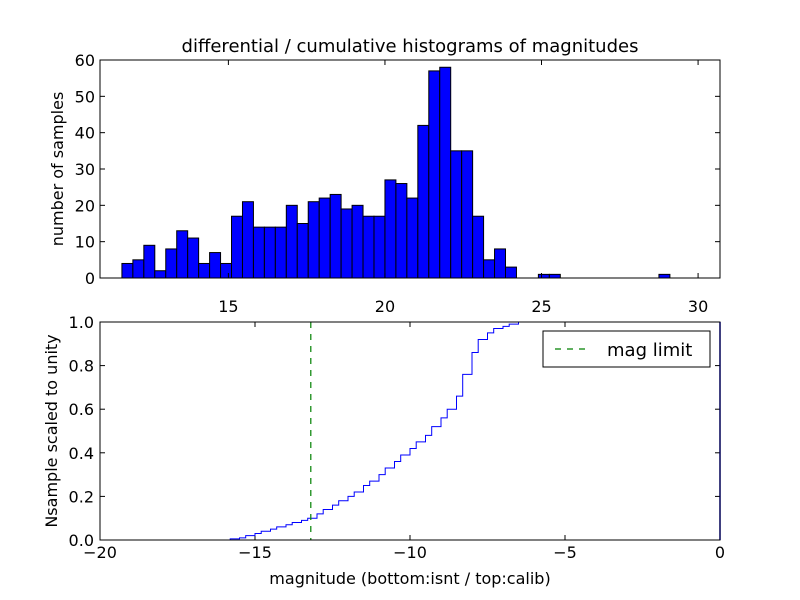 This screenshot has height=600, width=800. What do you see at coordinates (410, 552) in the screenshot?
I see `x-tick-label: −10` at bounding box center [410, 552].